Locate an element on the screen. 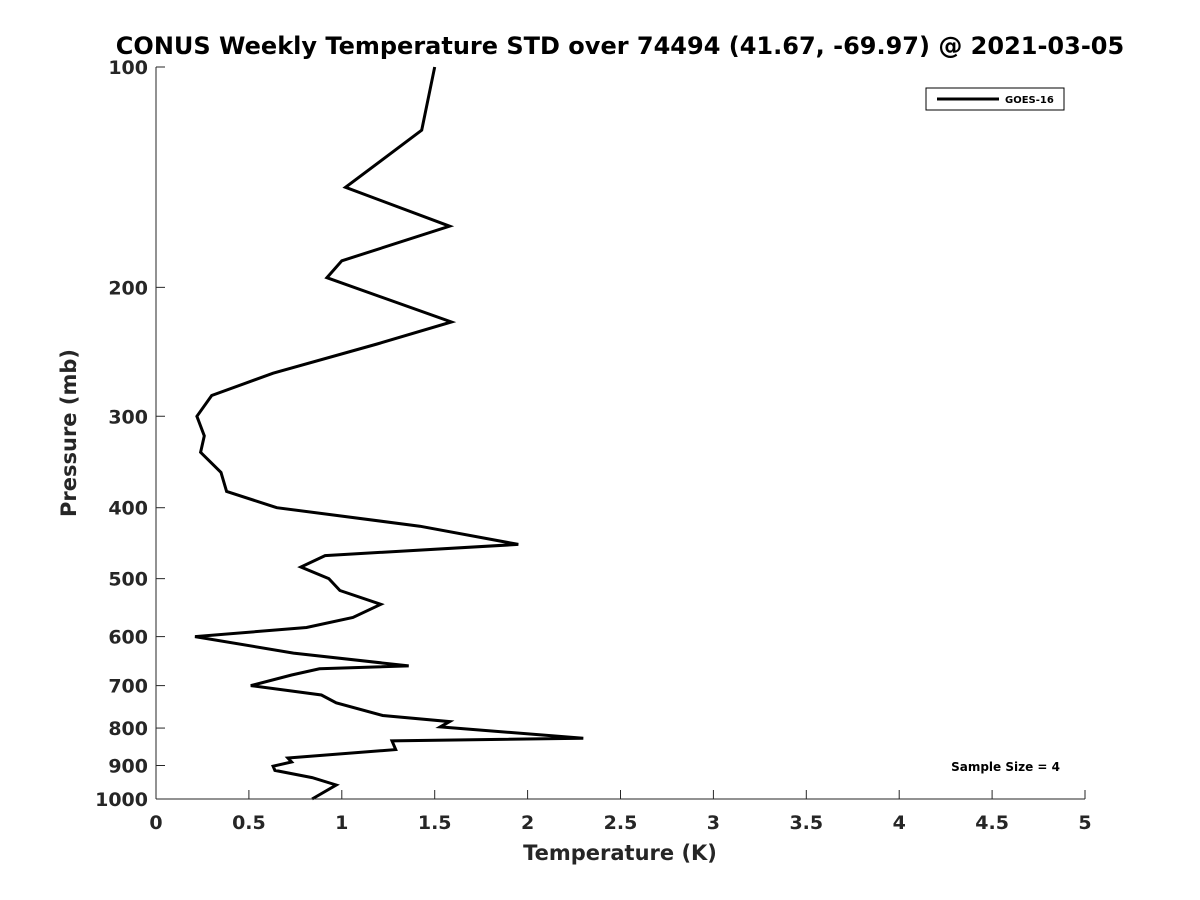 This screenshot has width=1200, height=900. x-axis-label: Temperature (K) is located at coordinates (620, 853).